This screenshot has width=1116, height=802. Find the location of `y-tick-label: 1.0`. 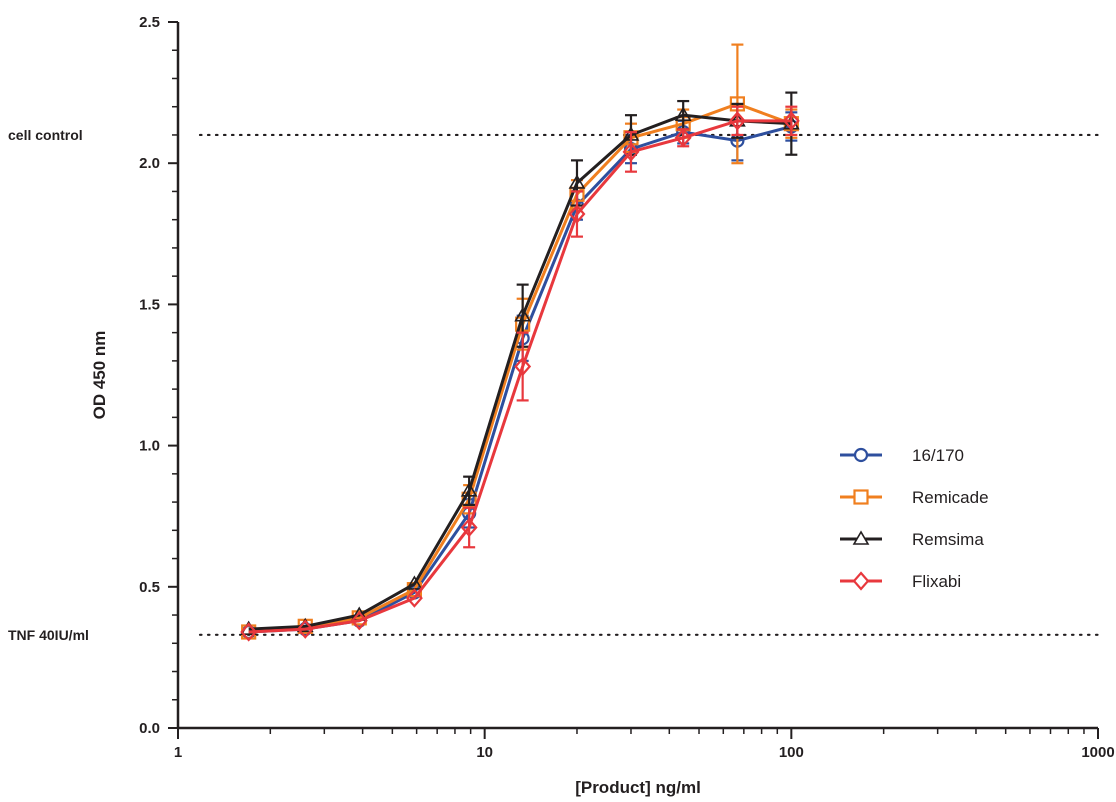

y-tick-label: 1.0 is located at coordinates (149, 446).